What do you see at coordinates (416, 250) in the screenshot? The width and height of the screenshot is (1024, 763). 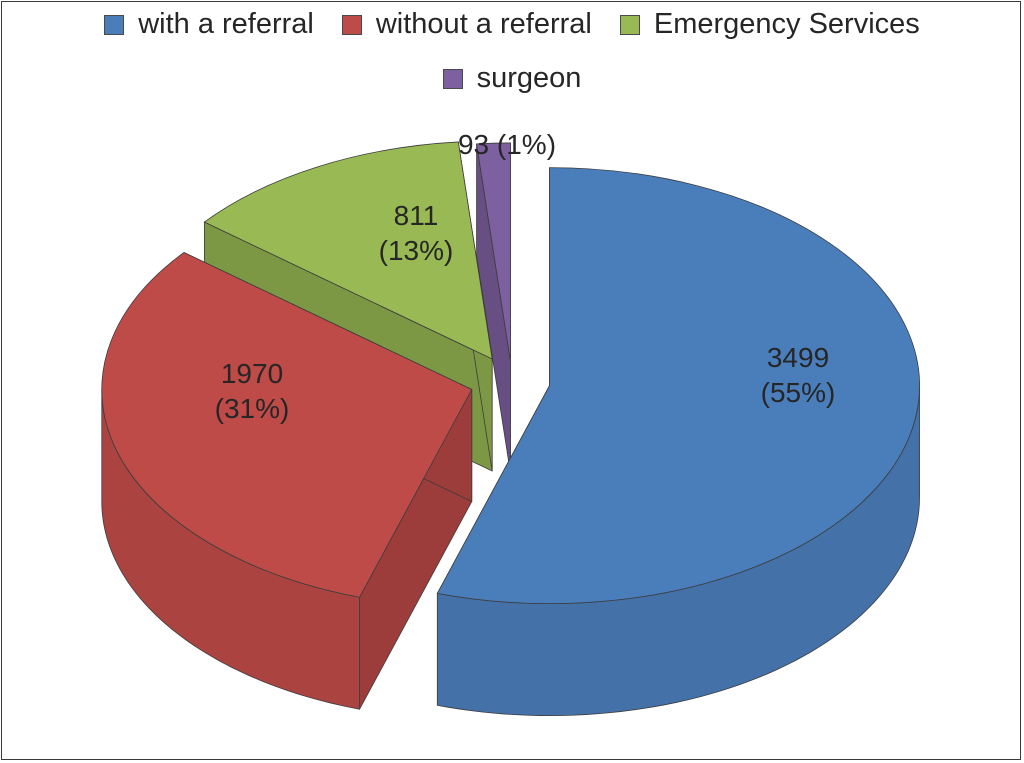 I see `data-label-percent: (13%)` at bounding box center [416, 250].